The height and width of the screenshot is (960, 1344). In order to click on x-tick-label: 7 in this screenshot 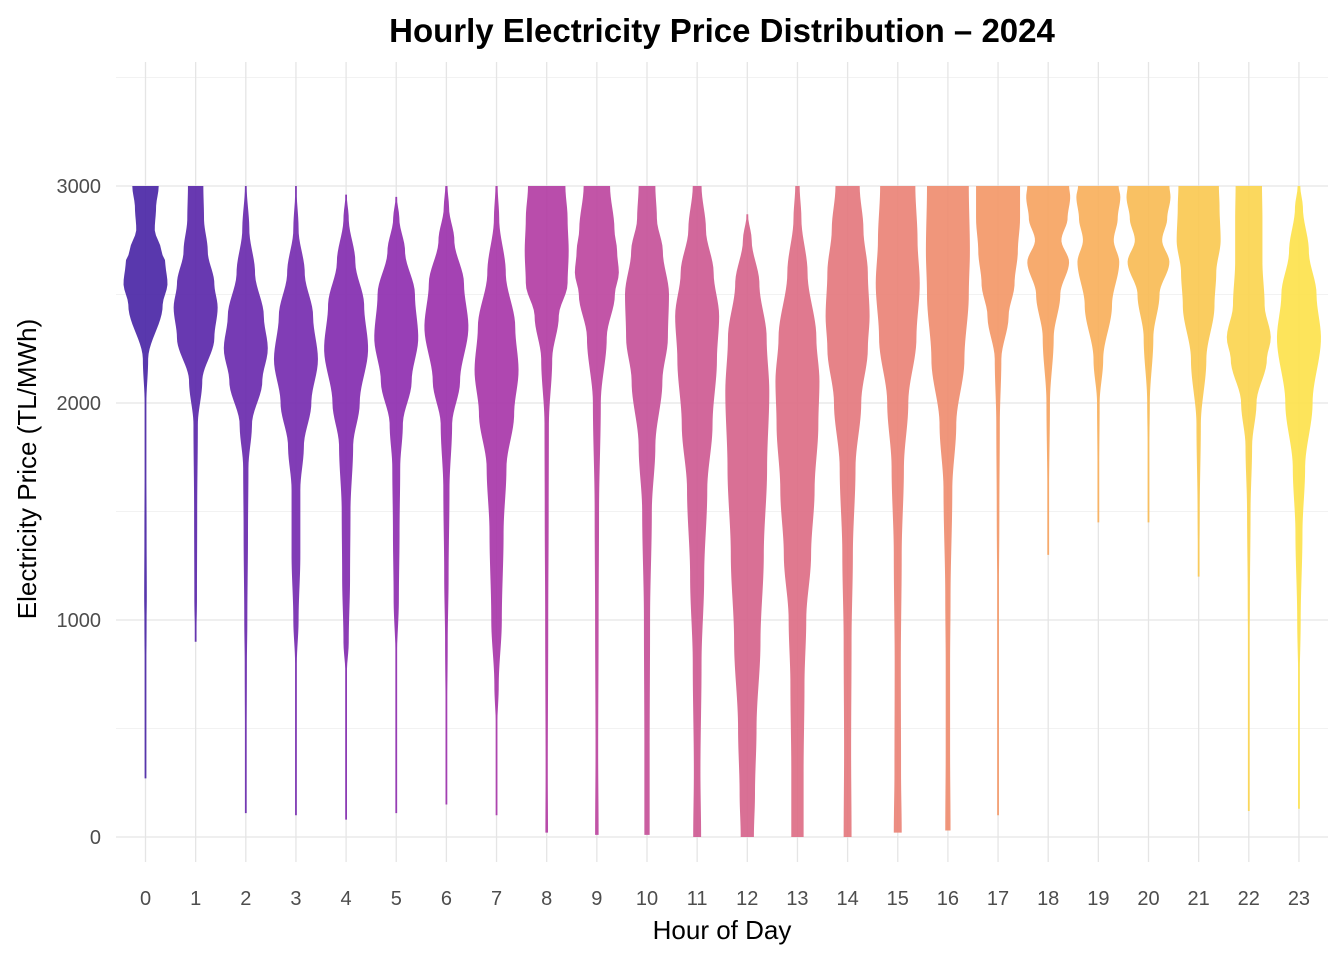, I will do `click(496, 899)`.